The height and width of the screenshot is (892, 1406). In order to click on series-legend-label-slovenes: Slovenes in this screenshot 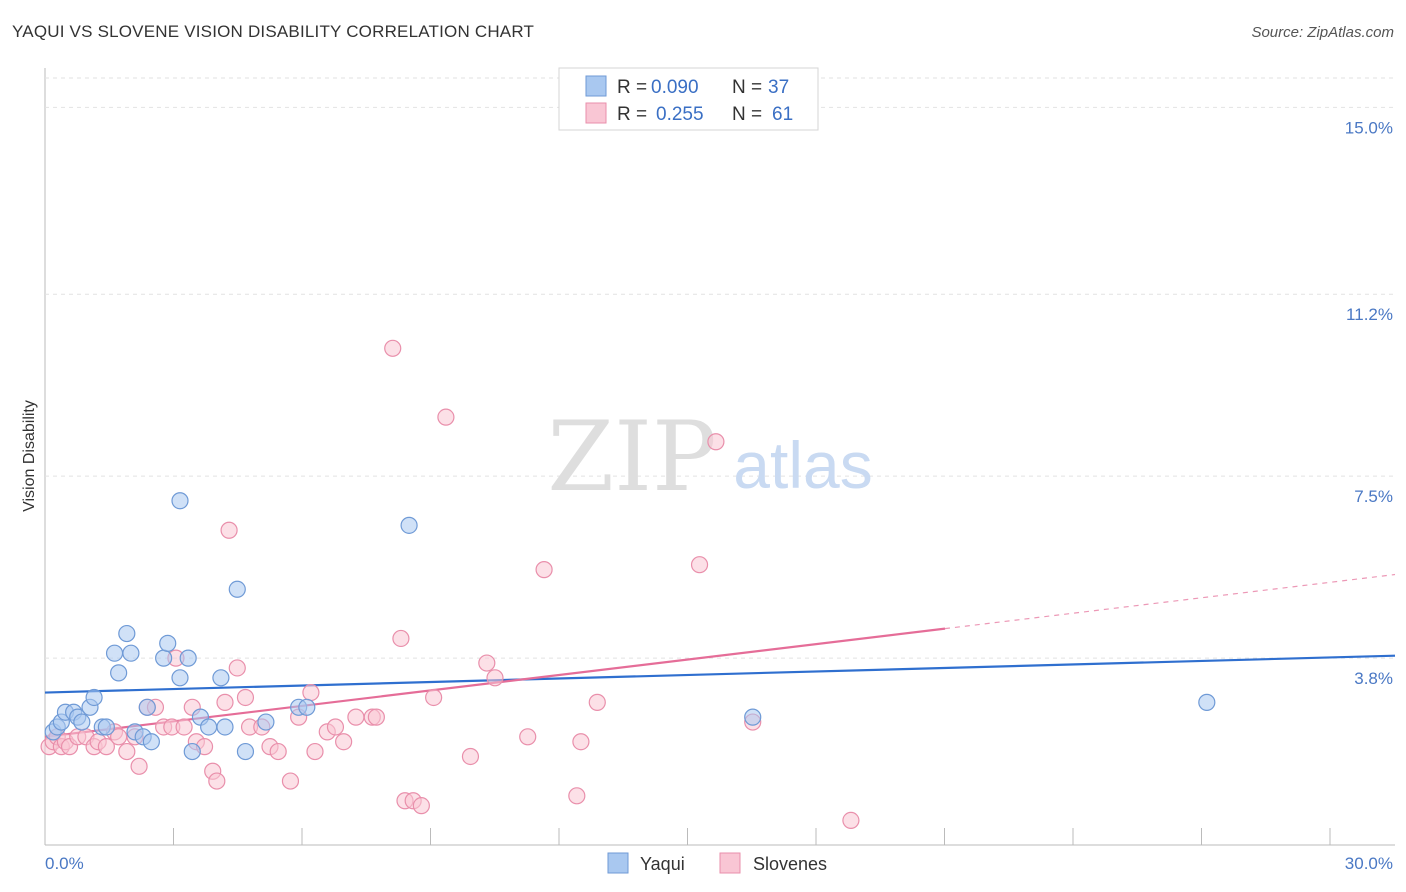, I will do `click(790, 864)`.